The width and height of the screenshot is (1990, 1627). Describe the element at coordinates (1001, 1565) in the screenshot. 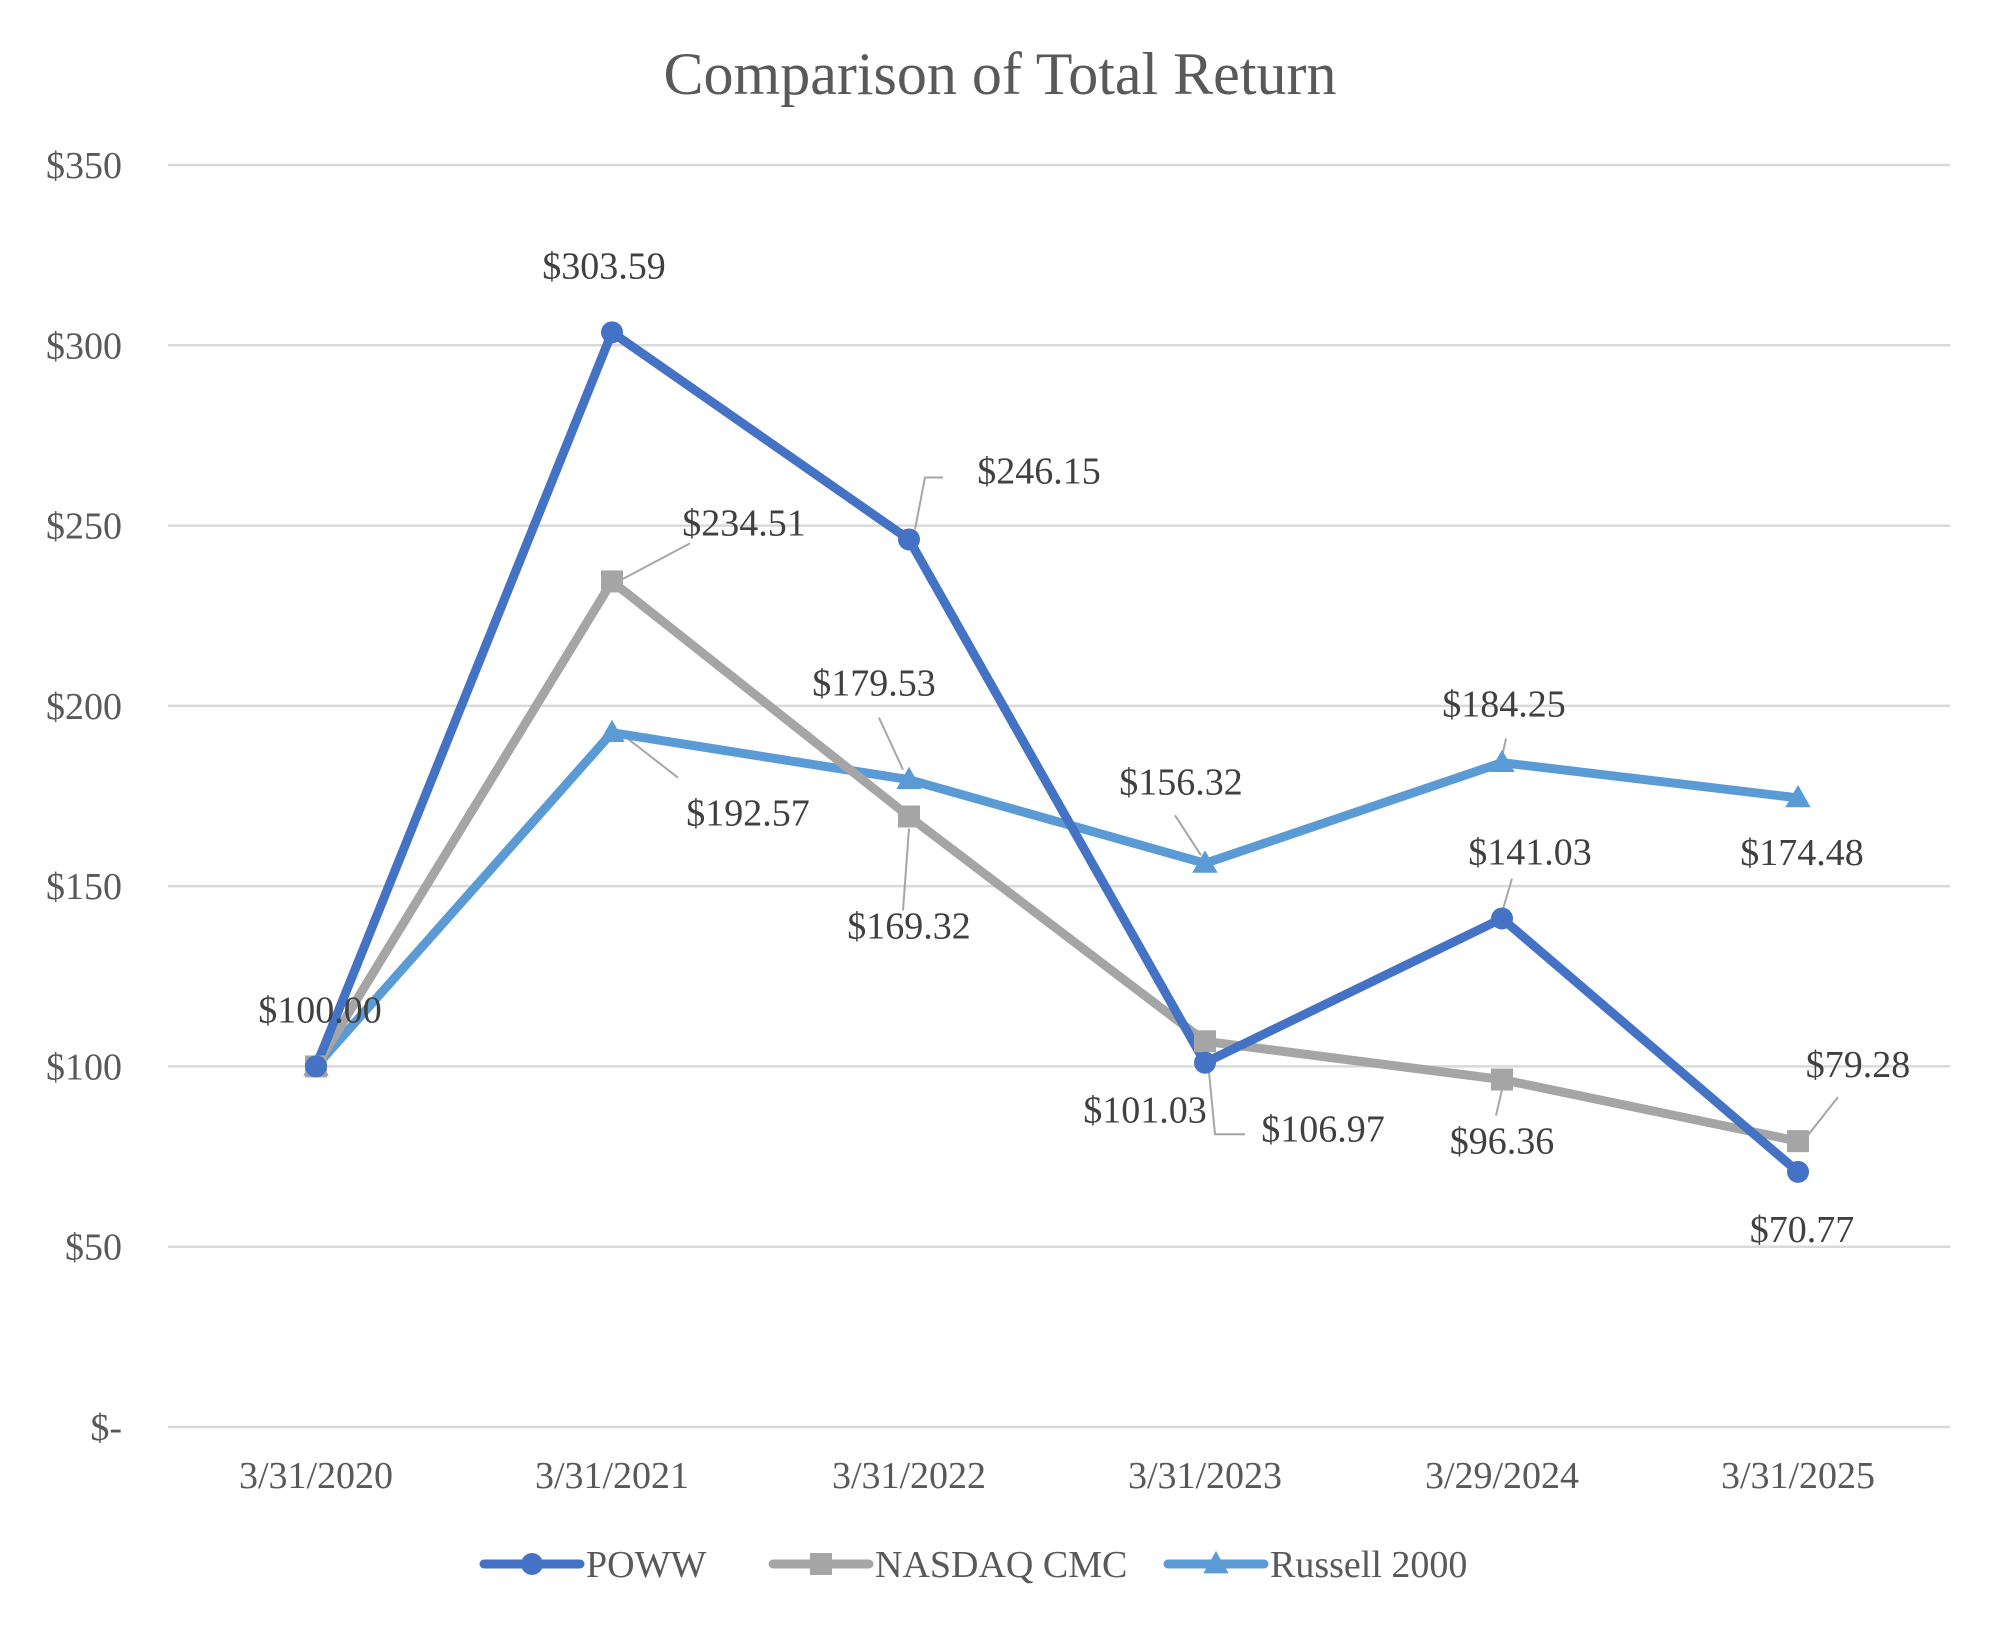

I see `legend-label: NASDAQ CMC` at that location.